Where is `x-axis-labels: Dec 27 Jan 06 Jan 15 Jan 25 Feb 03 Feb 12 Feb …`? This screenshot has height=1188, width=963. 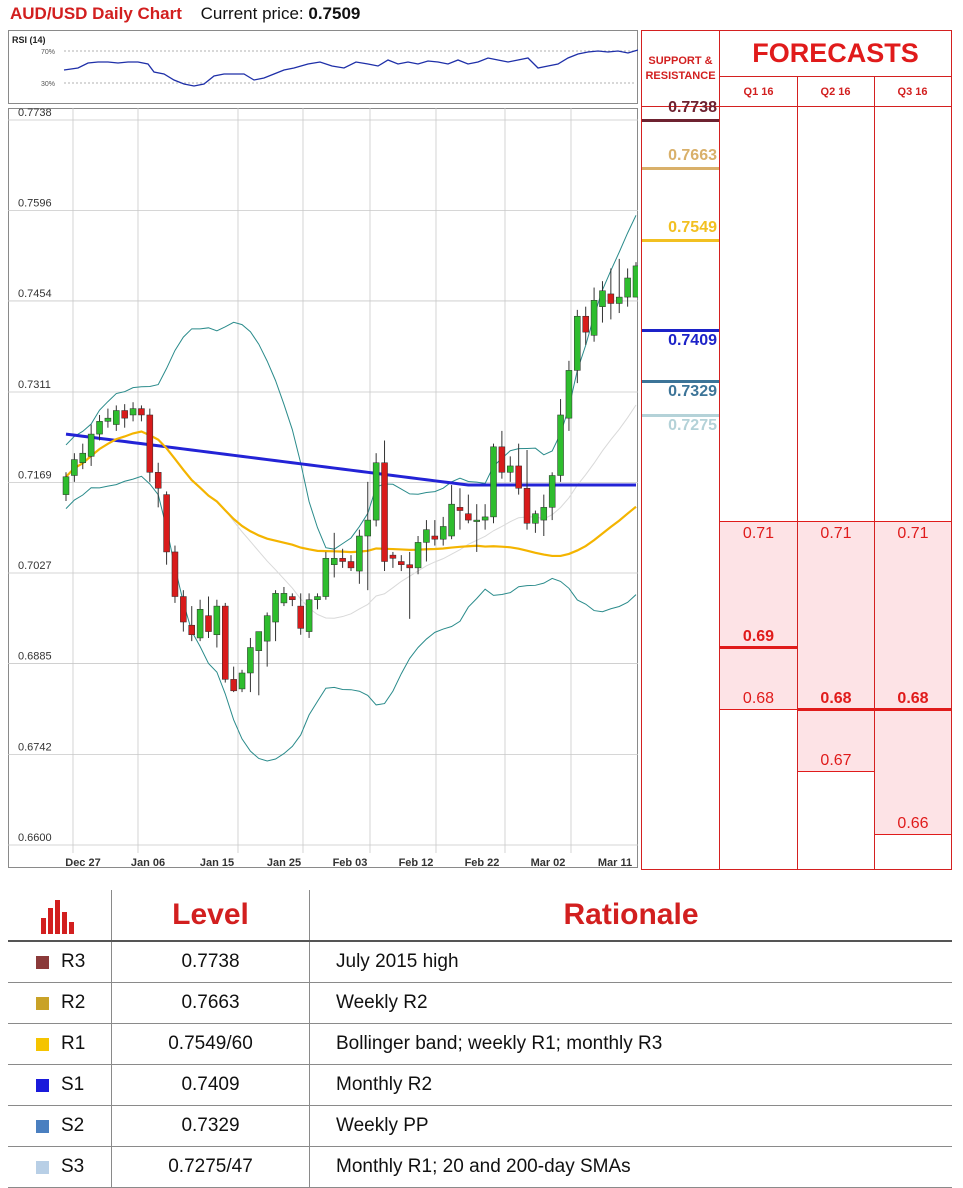 x-axis-labels: Dec 27 Jan 06 Jan 15 Jan 25 Feb 03 Feb 12 Feb … is located at coordinates (348, 862).